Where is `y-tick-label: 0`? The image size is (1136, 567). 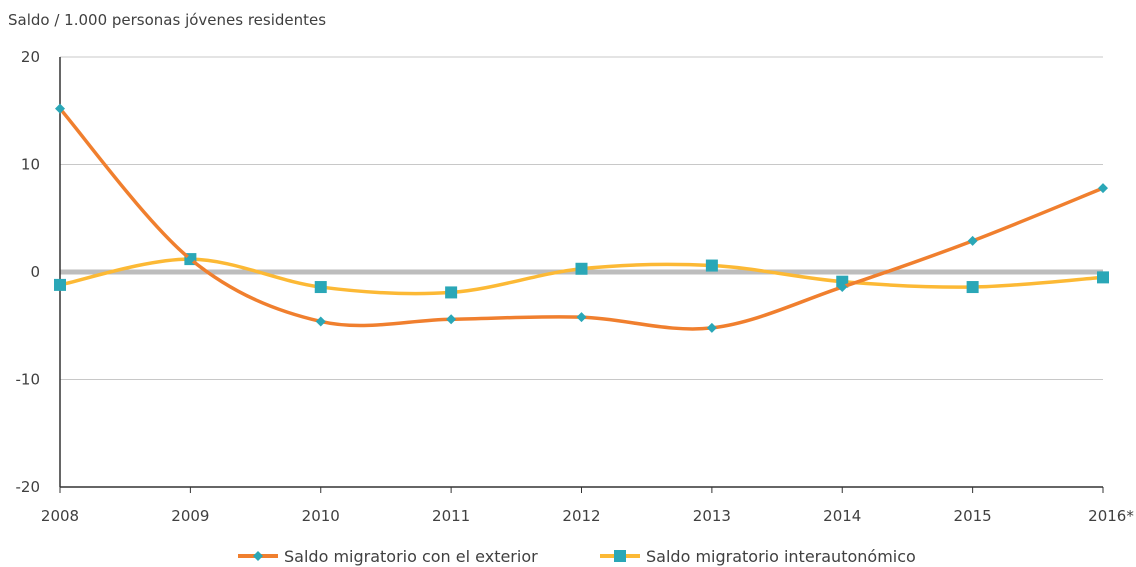 y-tick-label: 0 is located at coordinates (35, 272).